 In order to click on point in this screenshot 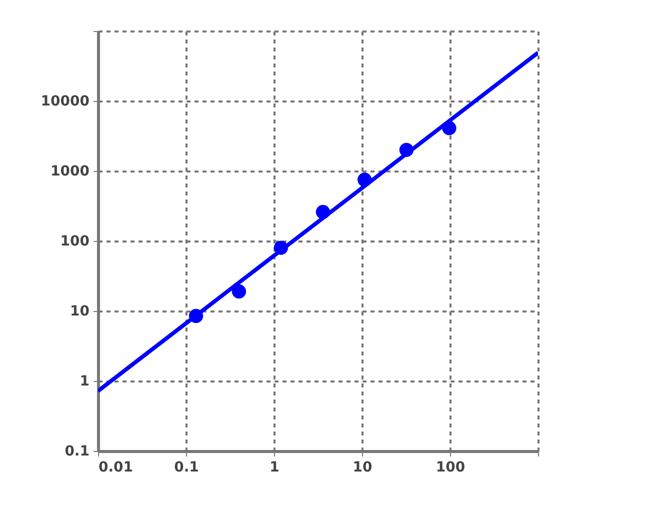, I will do `click(239, 291)`.